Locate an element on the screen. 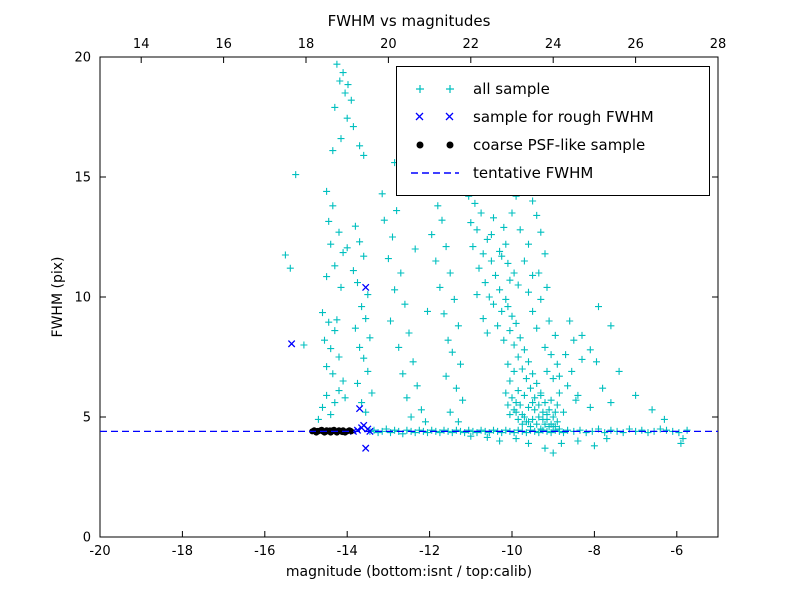  top-tick-label: 22 is located at coordinates (471, 44).